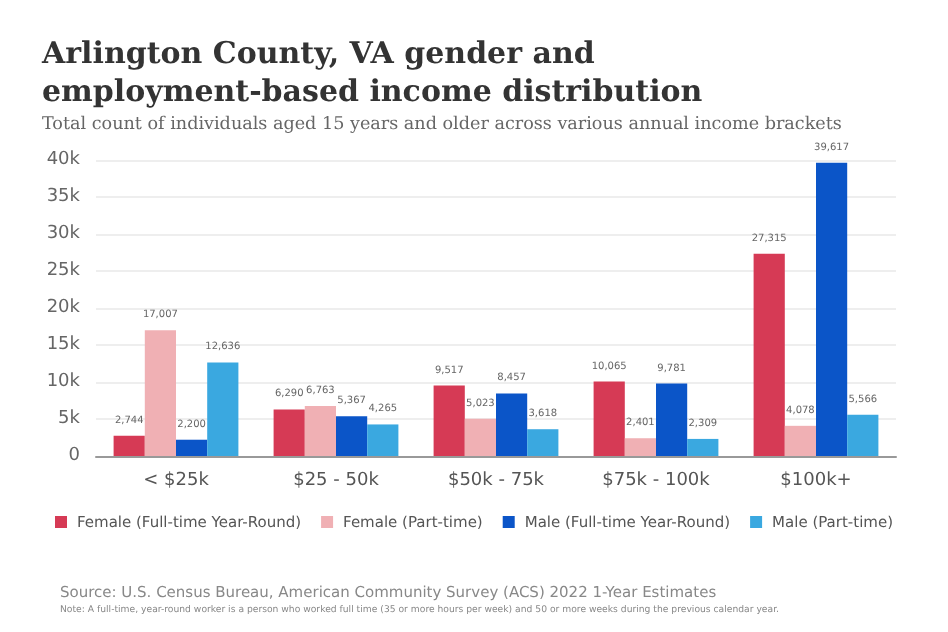  Describe the element at coordinates (64, 197) in the screenshot. I see `y-tick-label: 35k` at that location.